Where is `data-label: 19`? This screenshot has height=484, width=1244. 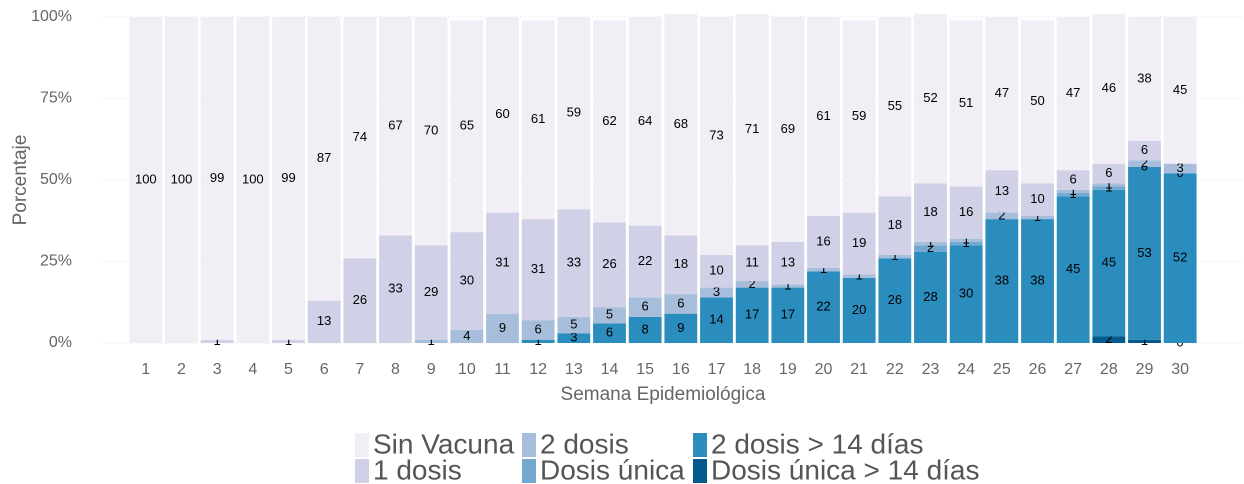 data-label: 19 is located at coordinates (859, 242).